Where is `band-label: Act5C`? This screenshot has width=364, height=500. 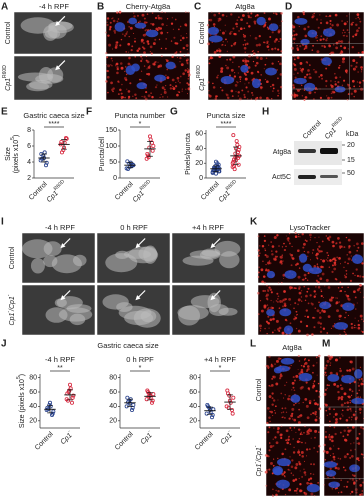
band-label: Act5C is located at coordinates (281, 177).